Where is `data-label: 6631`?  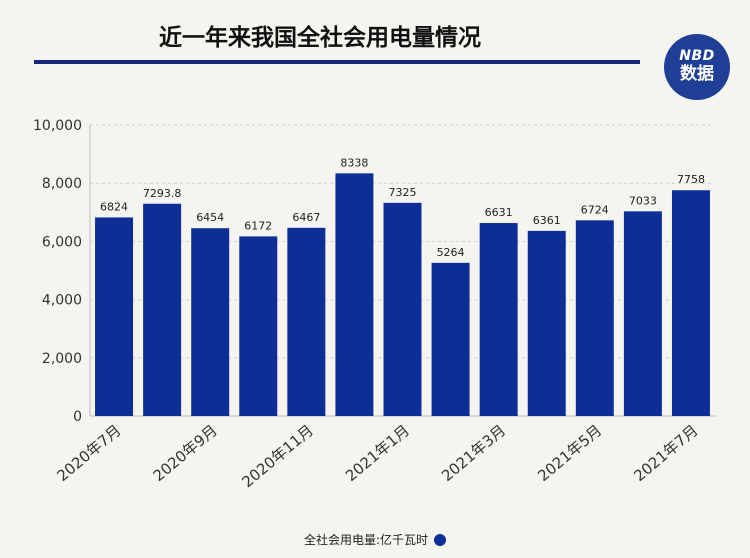
data-label: 6631 is located at coordinates (499, 212).